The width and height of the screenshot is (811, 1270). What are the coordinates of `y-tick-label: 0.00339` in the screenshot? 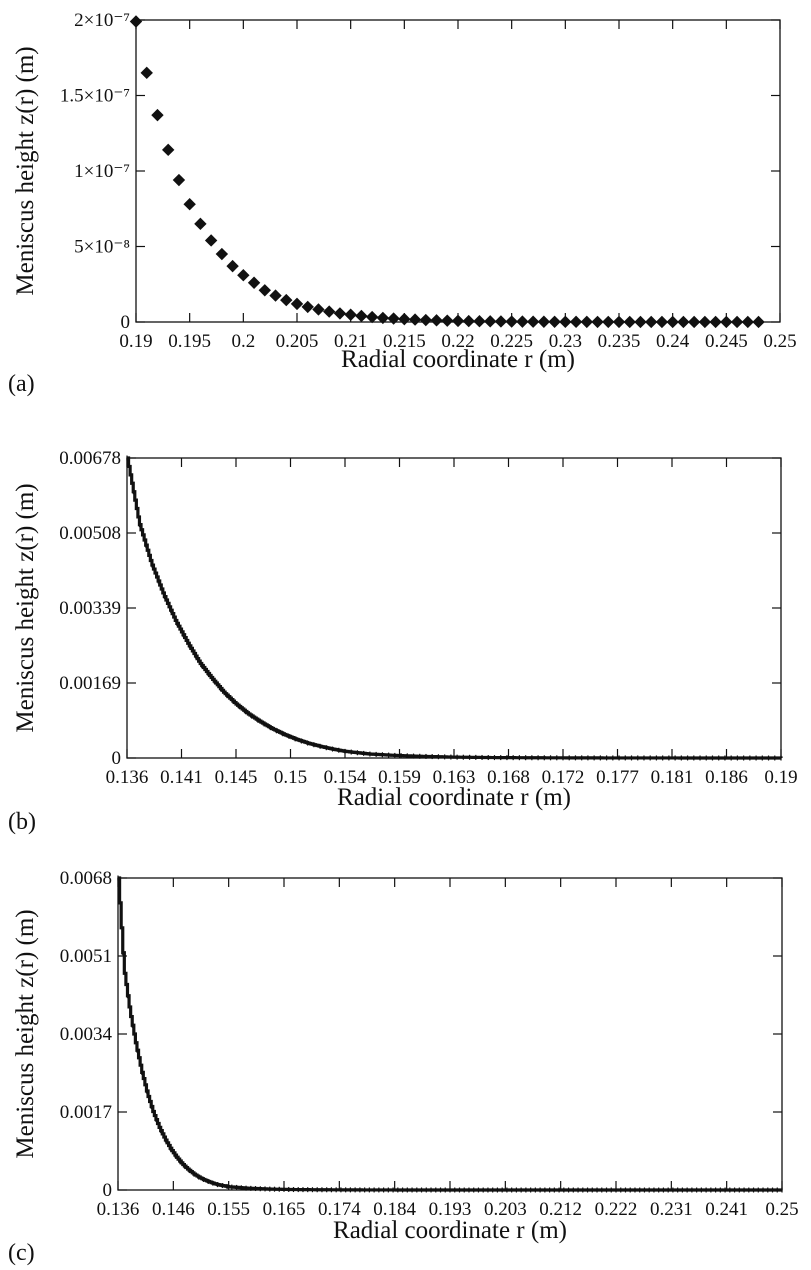 It's located at (90, 608).